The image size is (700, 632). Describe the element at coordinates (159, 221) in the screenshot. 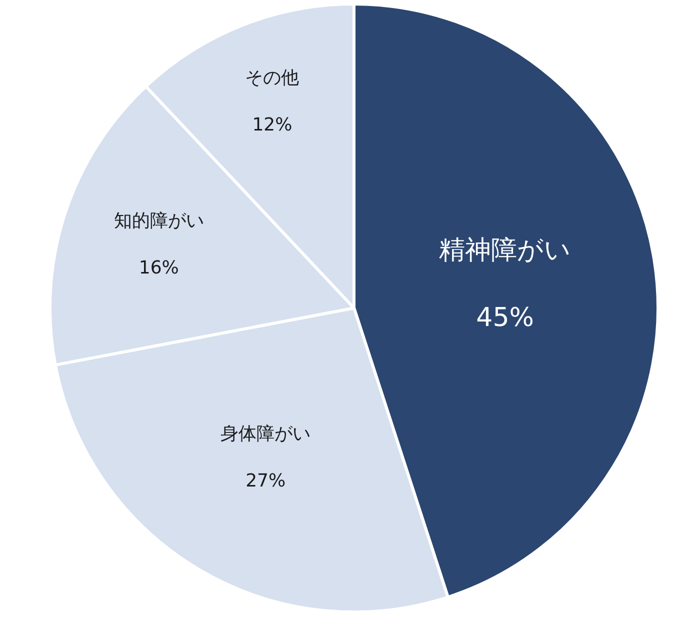

I see `slice-label: 知的障がい` at that location.